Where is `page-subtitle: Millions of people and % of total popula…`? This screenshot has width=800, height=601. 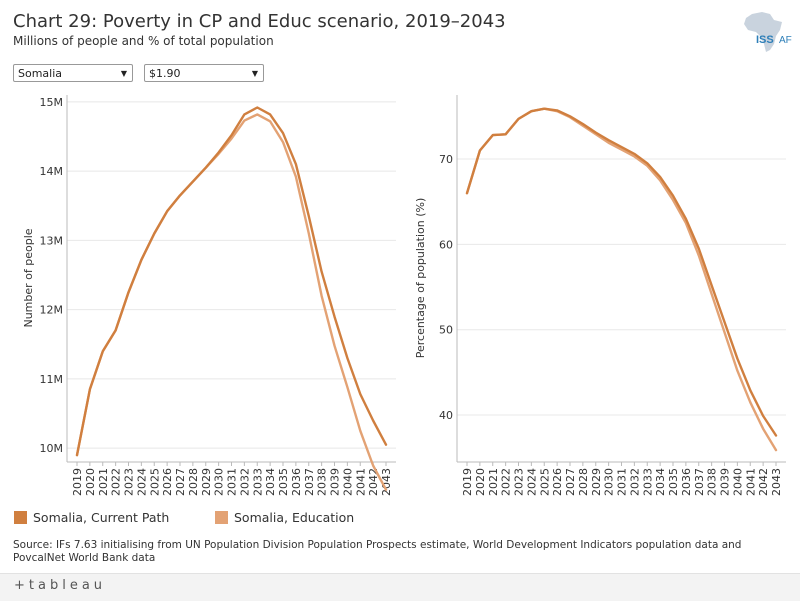 page-subtitle: Millions of people and % of total popula… is located at coordinates (143, 41).